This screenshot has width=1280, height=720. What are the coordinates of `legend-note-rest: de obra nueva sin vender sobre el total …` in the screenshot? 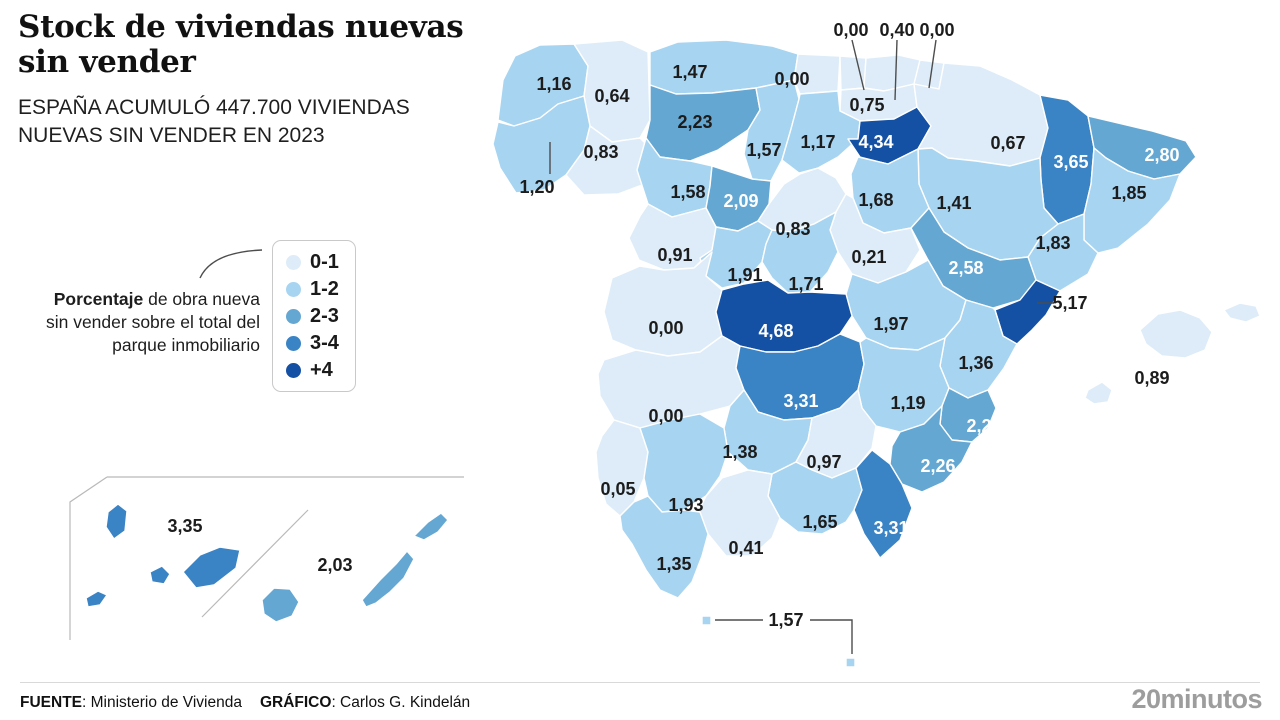 It's located at (152, 322).